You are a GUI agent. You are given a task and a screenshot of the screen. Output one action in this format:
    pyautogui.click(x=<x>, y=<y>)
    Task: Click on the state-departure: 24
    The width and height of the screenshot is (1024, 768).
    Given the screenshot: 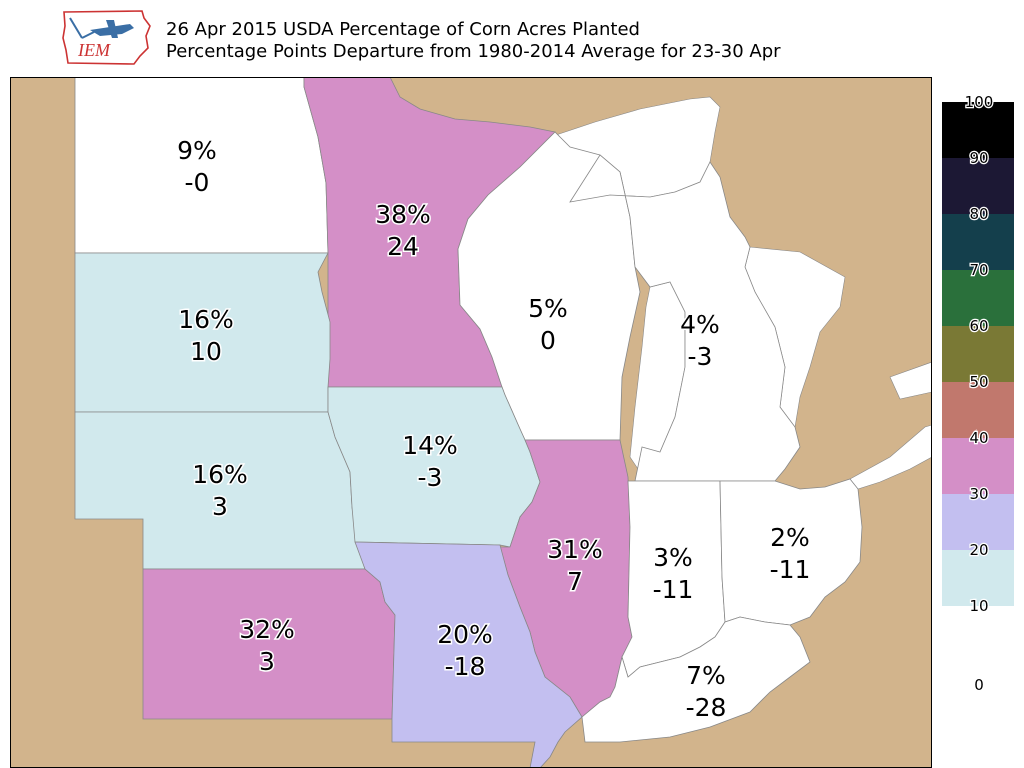 What is the action you would take?
    pyautogui.click(x=403, y=246)
    